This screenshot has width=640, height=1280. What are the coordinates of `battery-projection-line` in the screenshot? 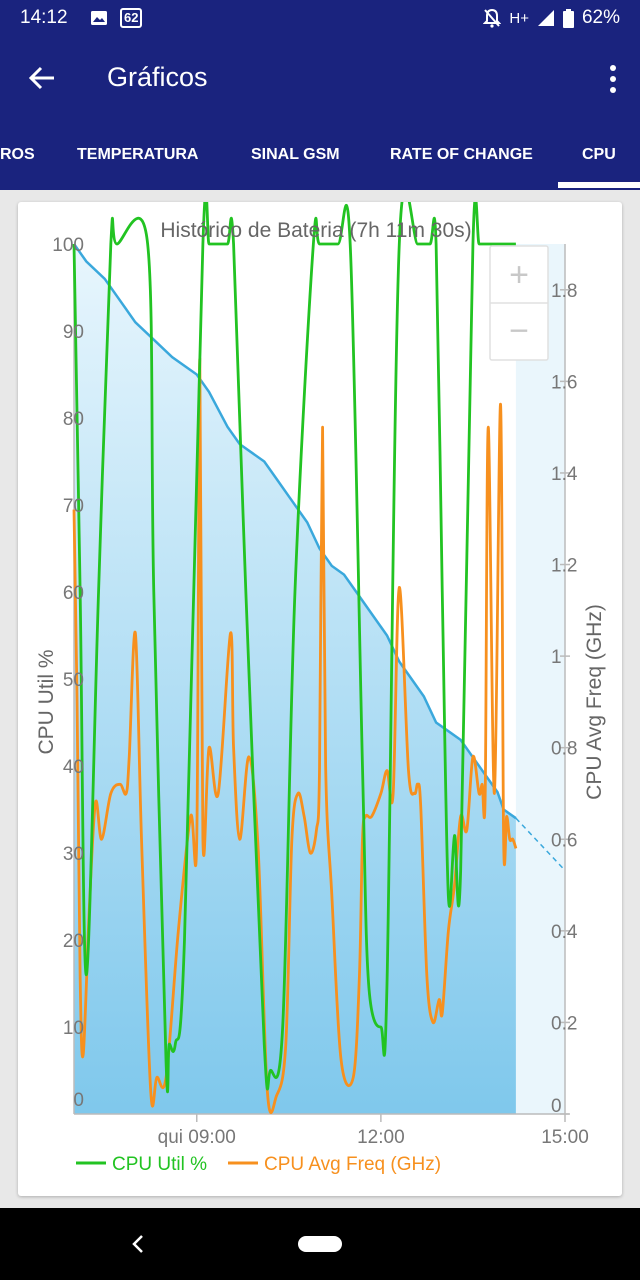 It's located at (540, 844).